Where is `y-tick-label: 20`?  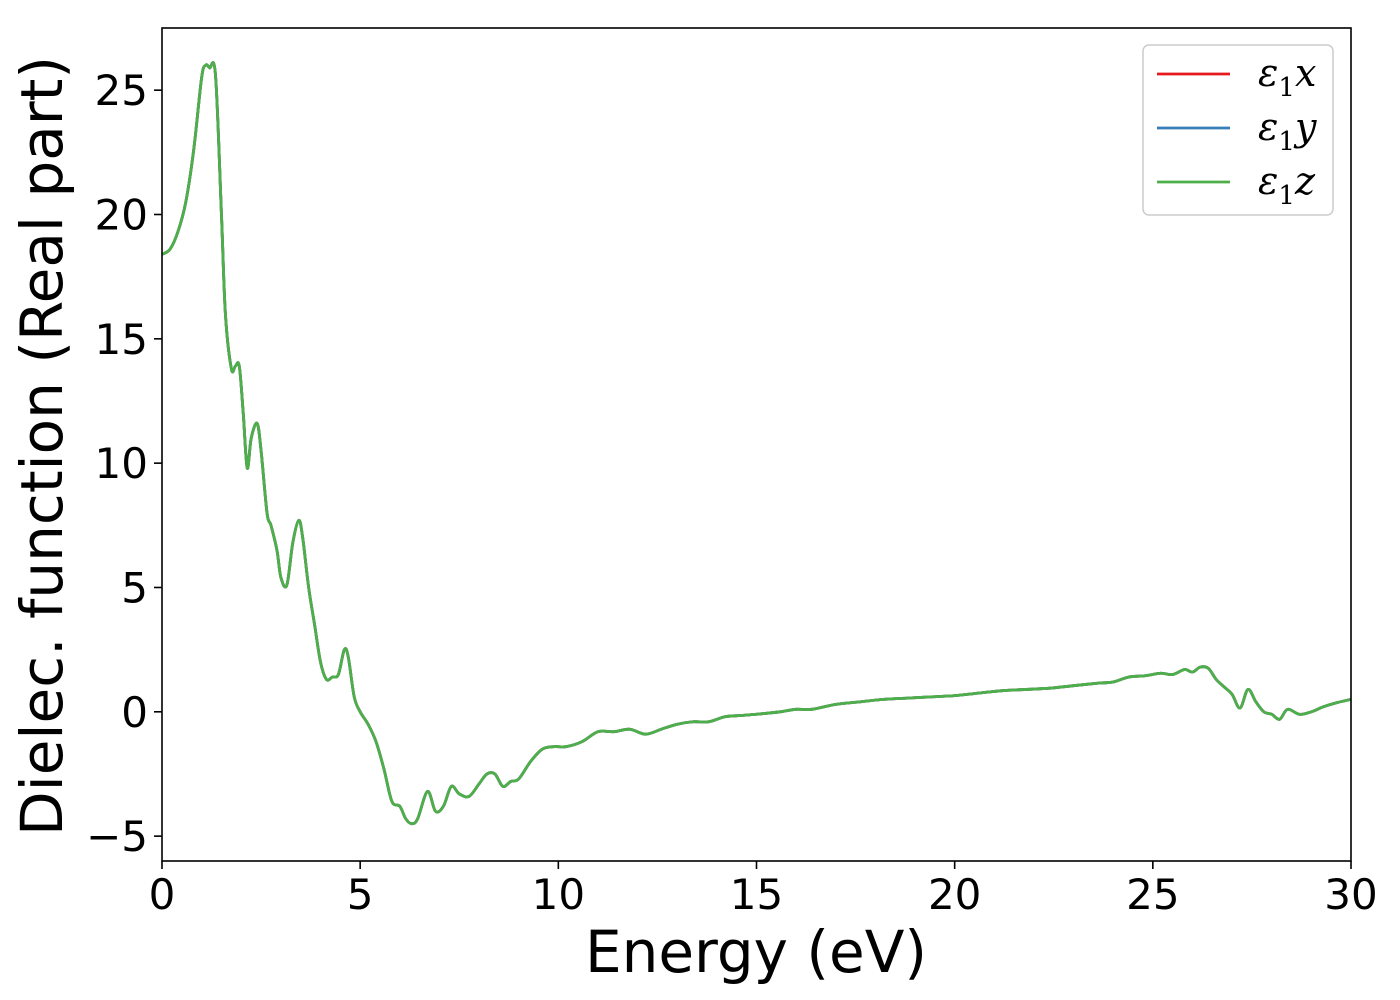
y-tick-label: 20 is located at coordinates (121, 214).